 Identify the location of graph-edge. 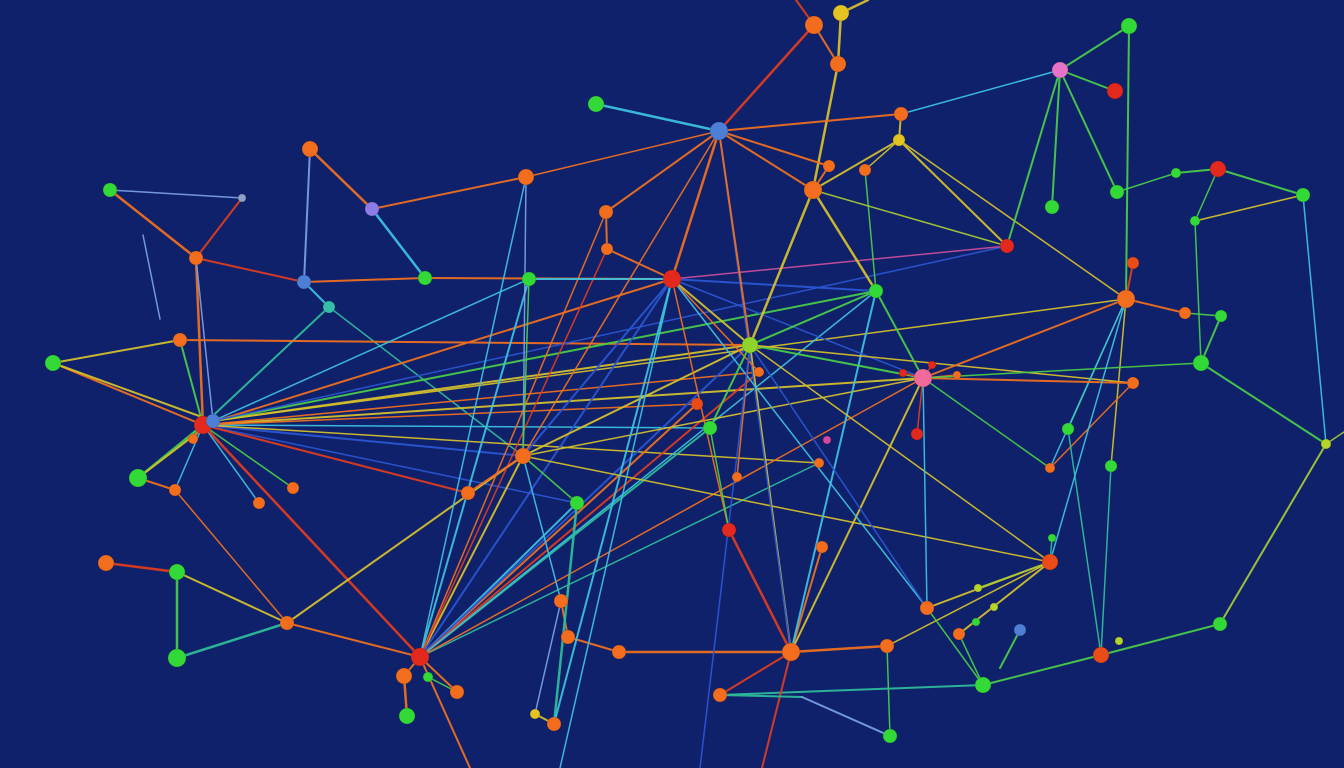
(1024, 338).